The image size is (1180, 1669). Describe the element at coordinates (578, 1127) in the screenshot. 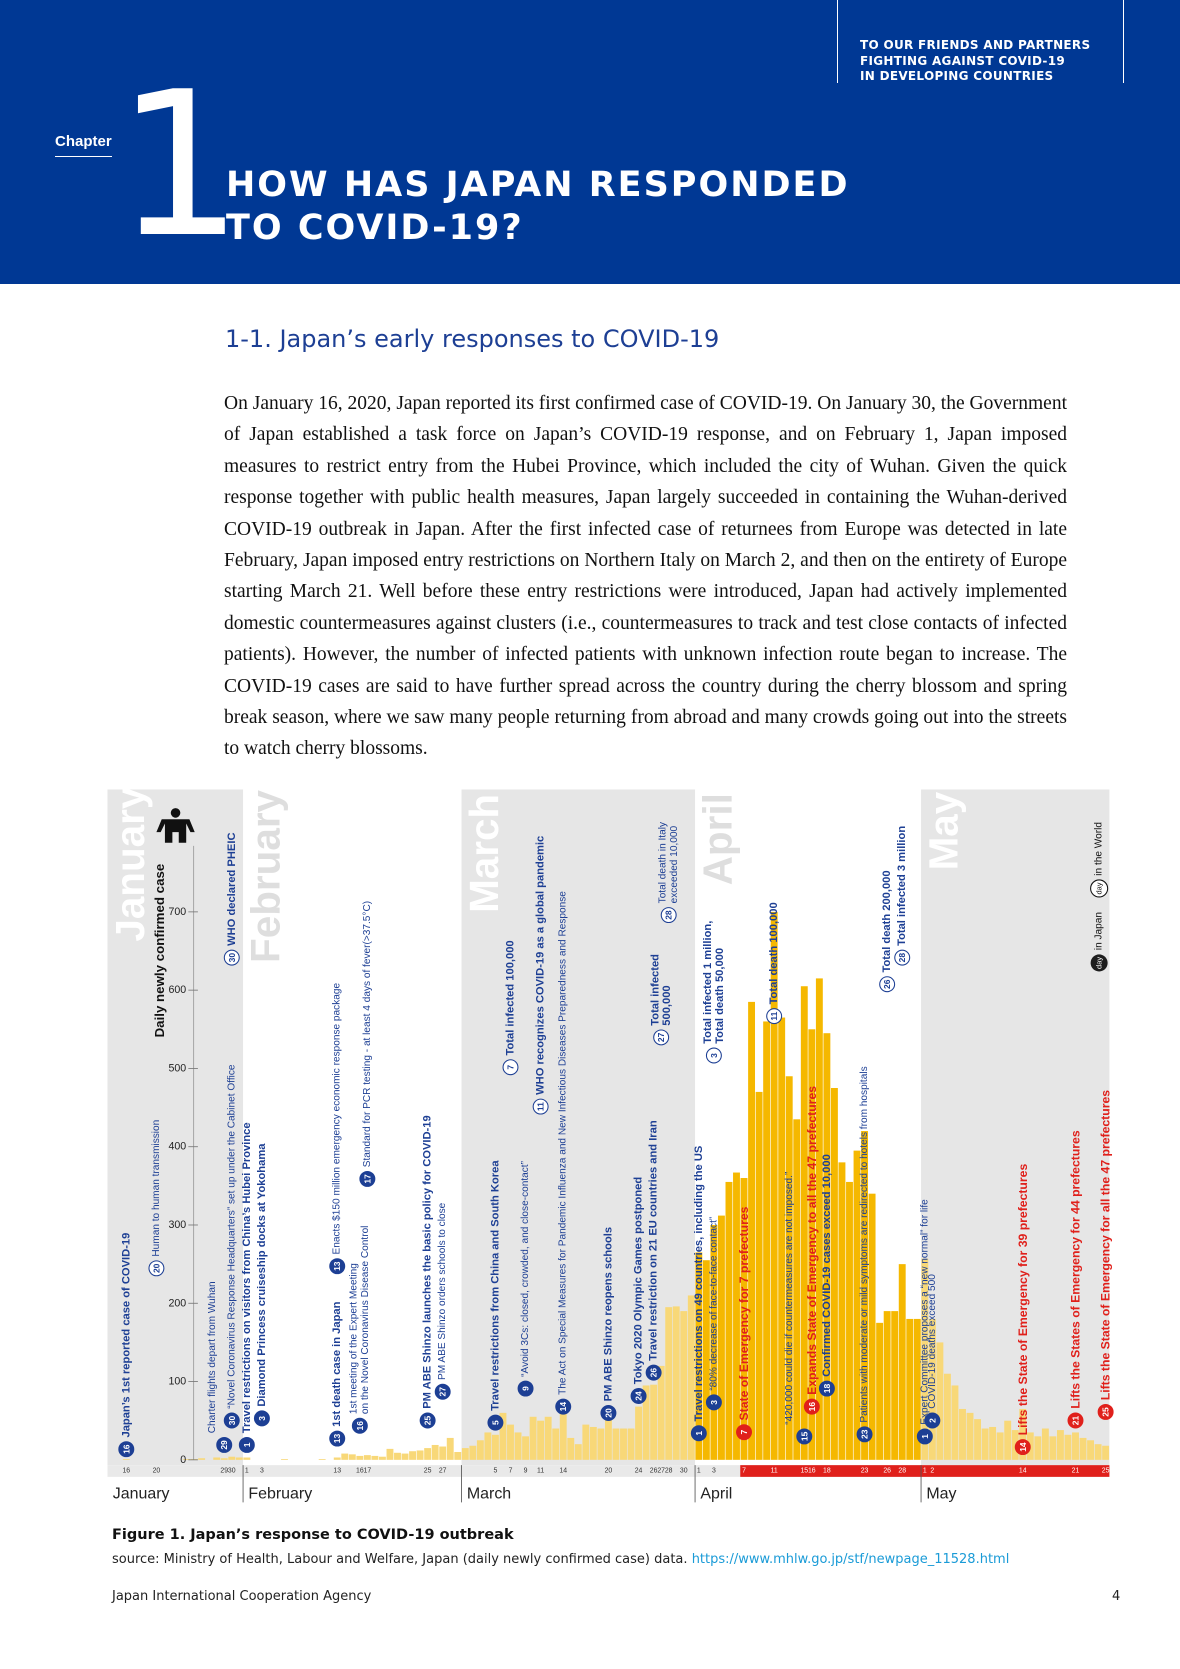

I see `month-band` at that location.